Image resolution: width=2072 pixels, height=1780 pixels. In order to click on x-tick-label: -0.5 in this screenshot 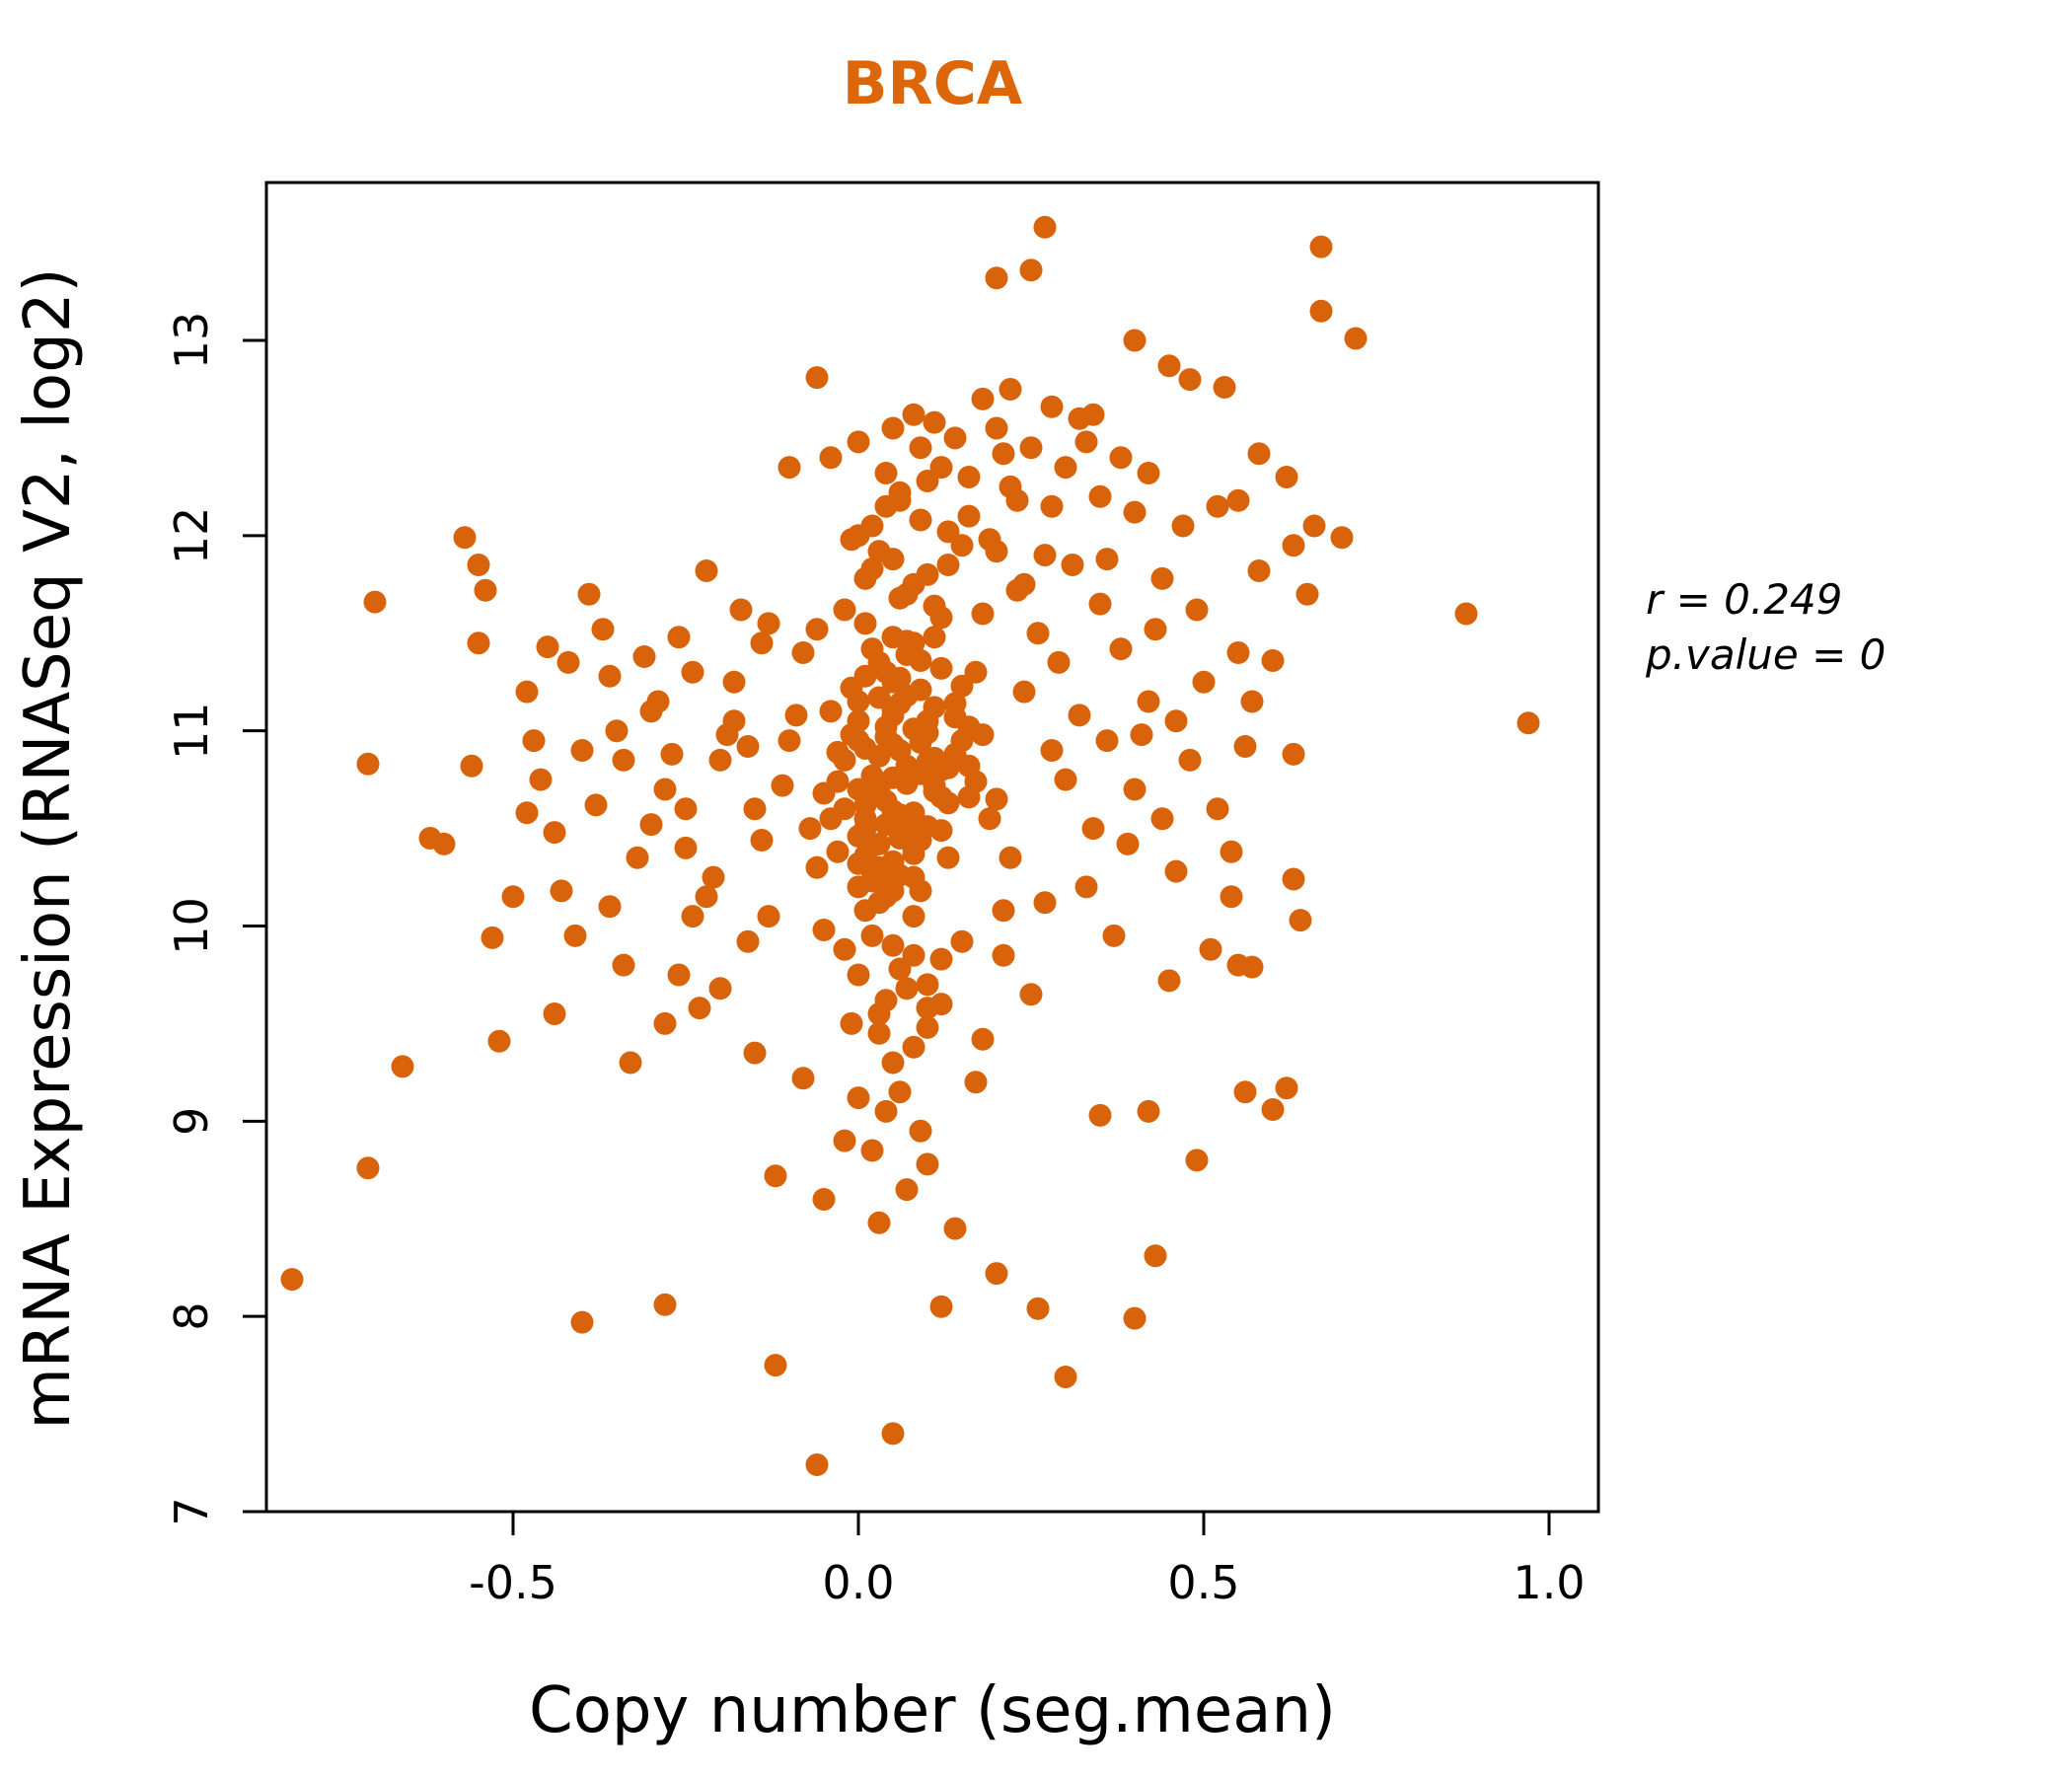, I will do `click(513, 1582)`.